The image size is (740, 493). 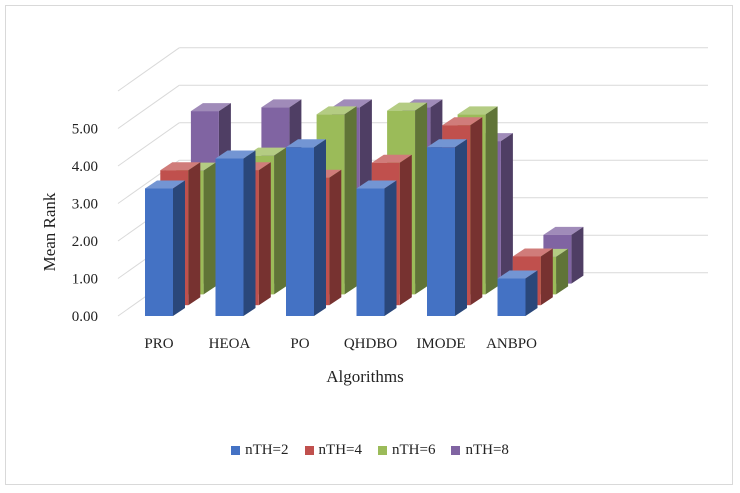 What do you see at coordinates (85, 167) in the screenshot?
I see `y-tick-label: 4.00` at bounding box center [85, 167].